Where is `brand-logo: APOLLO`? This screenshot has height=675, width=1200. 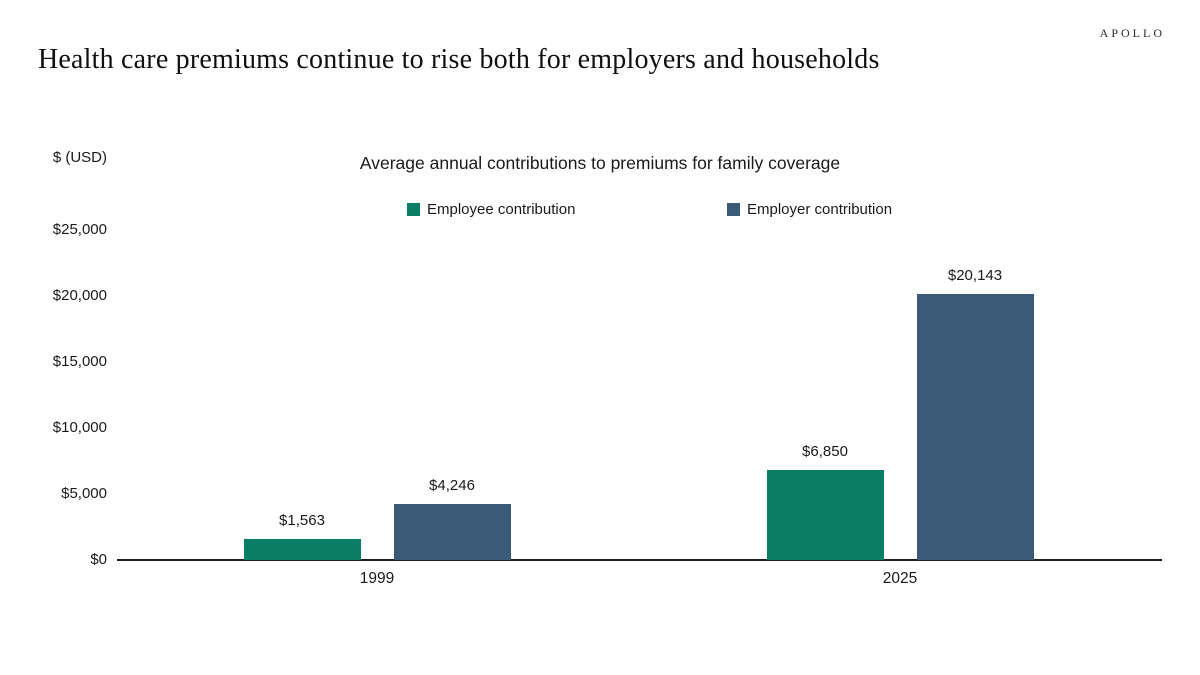
brand-logo: APOLLO is located at coordinates (1132, 33).